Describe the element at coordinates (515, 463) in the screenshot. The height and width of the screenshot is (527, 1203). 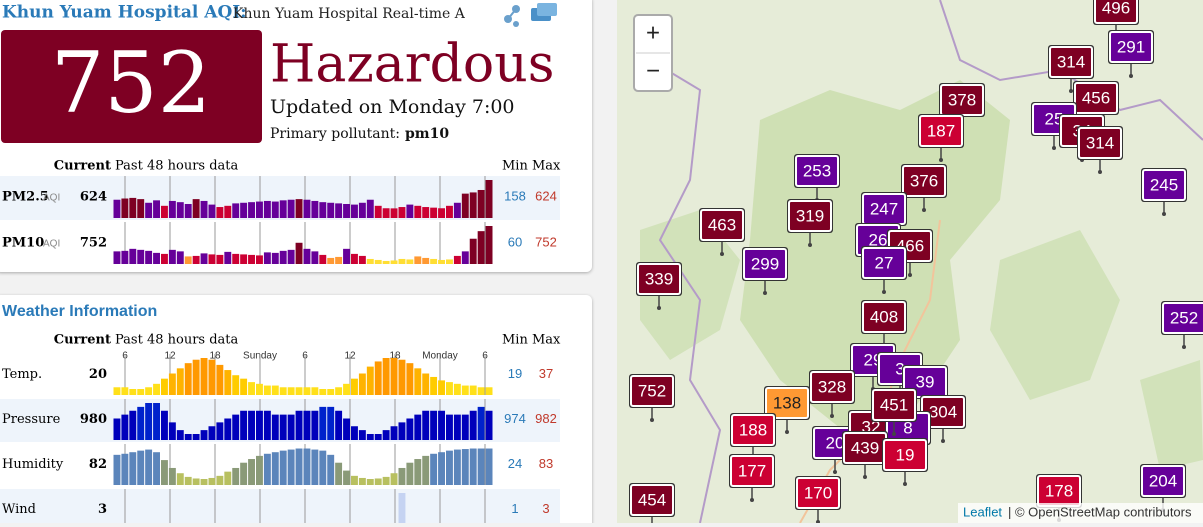
I see `row-min: 24` at that location.